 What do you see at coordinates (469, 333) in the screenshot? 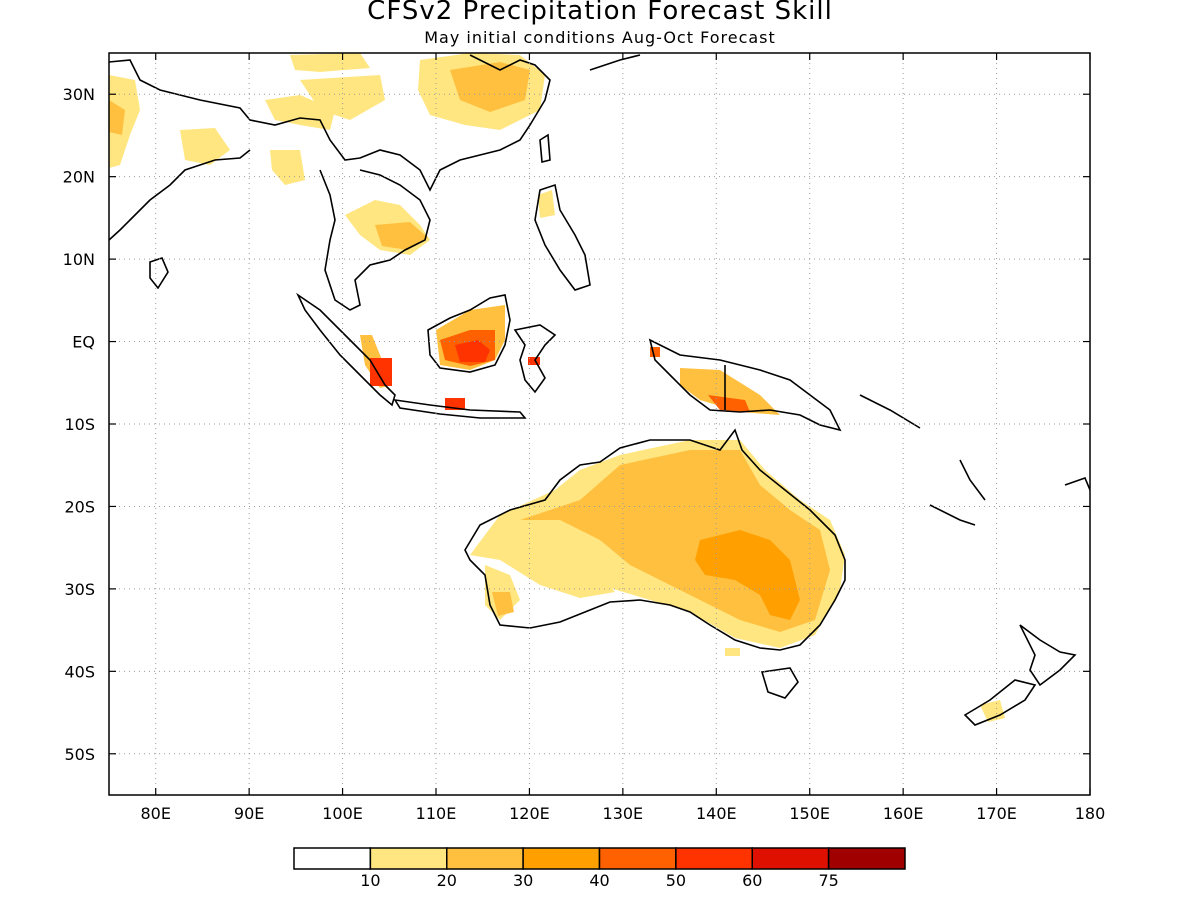
I see `coastline-borneo` at bounding box center [469, 333].